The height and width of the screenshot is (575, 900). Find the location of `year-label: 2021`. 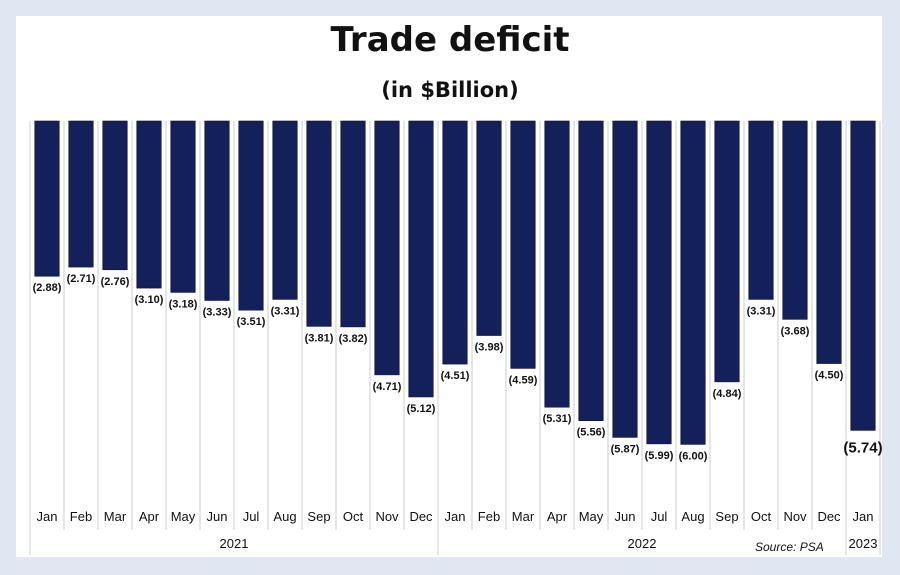

year-label: 2021 is located at coordinates (234, 543).